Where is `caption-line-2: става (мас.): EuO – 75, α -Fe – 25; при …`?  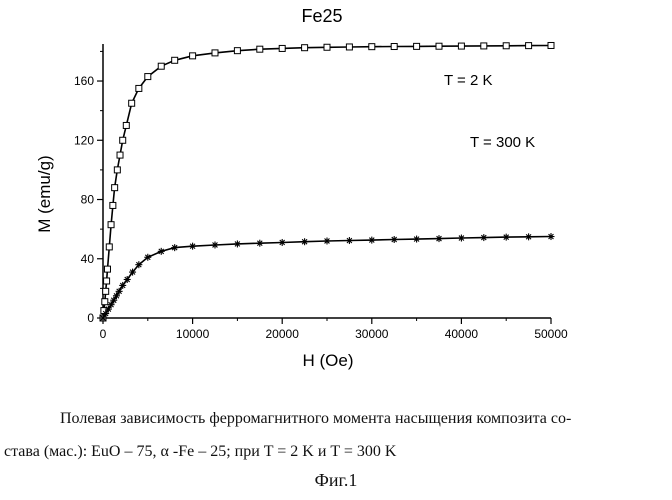
caption-line-2: става (мас.): EuO – 75, α -Fe – 25; при … is located at coordinates (338, 452).